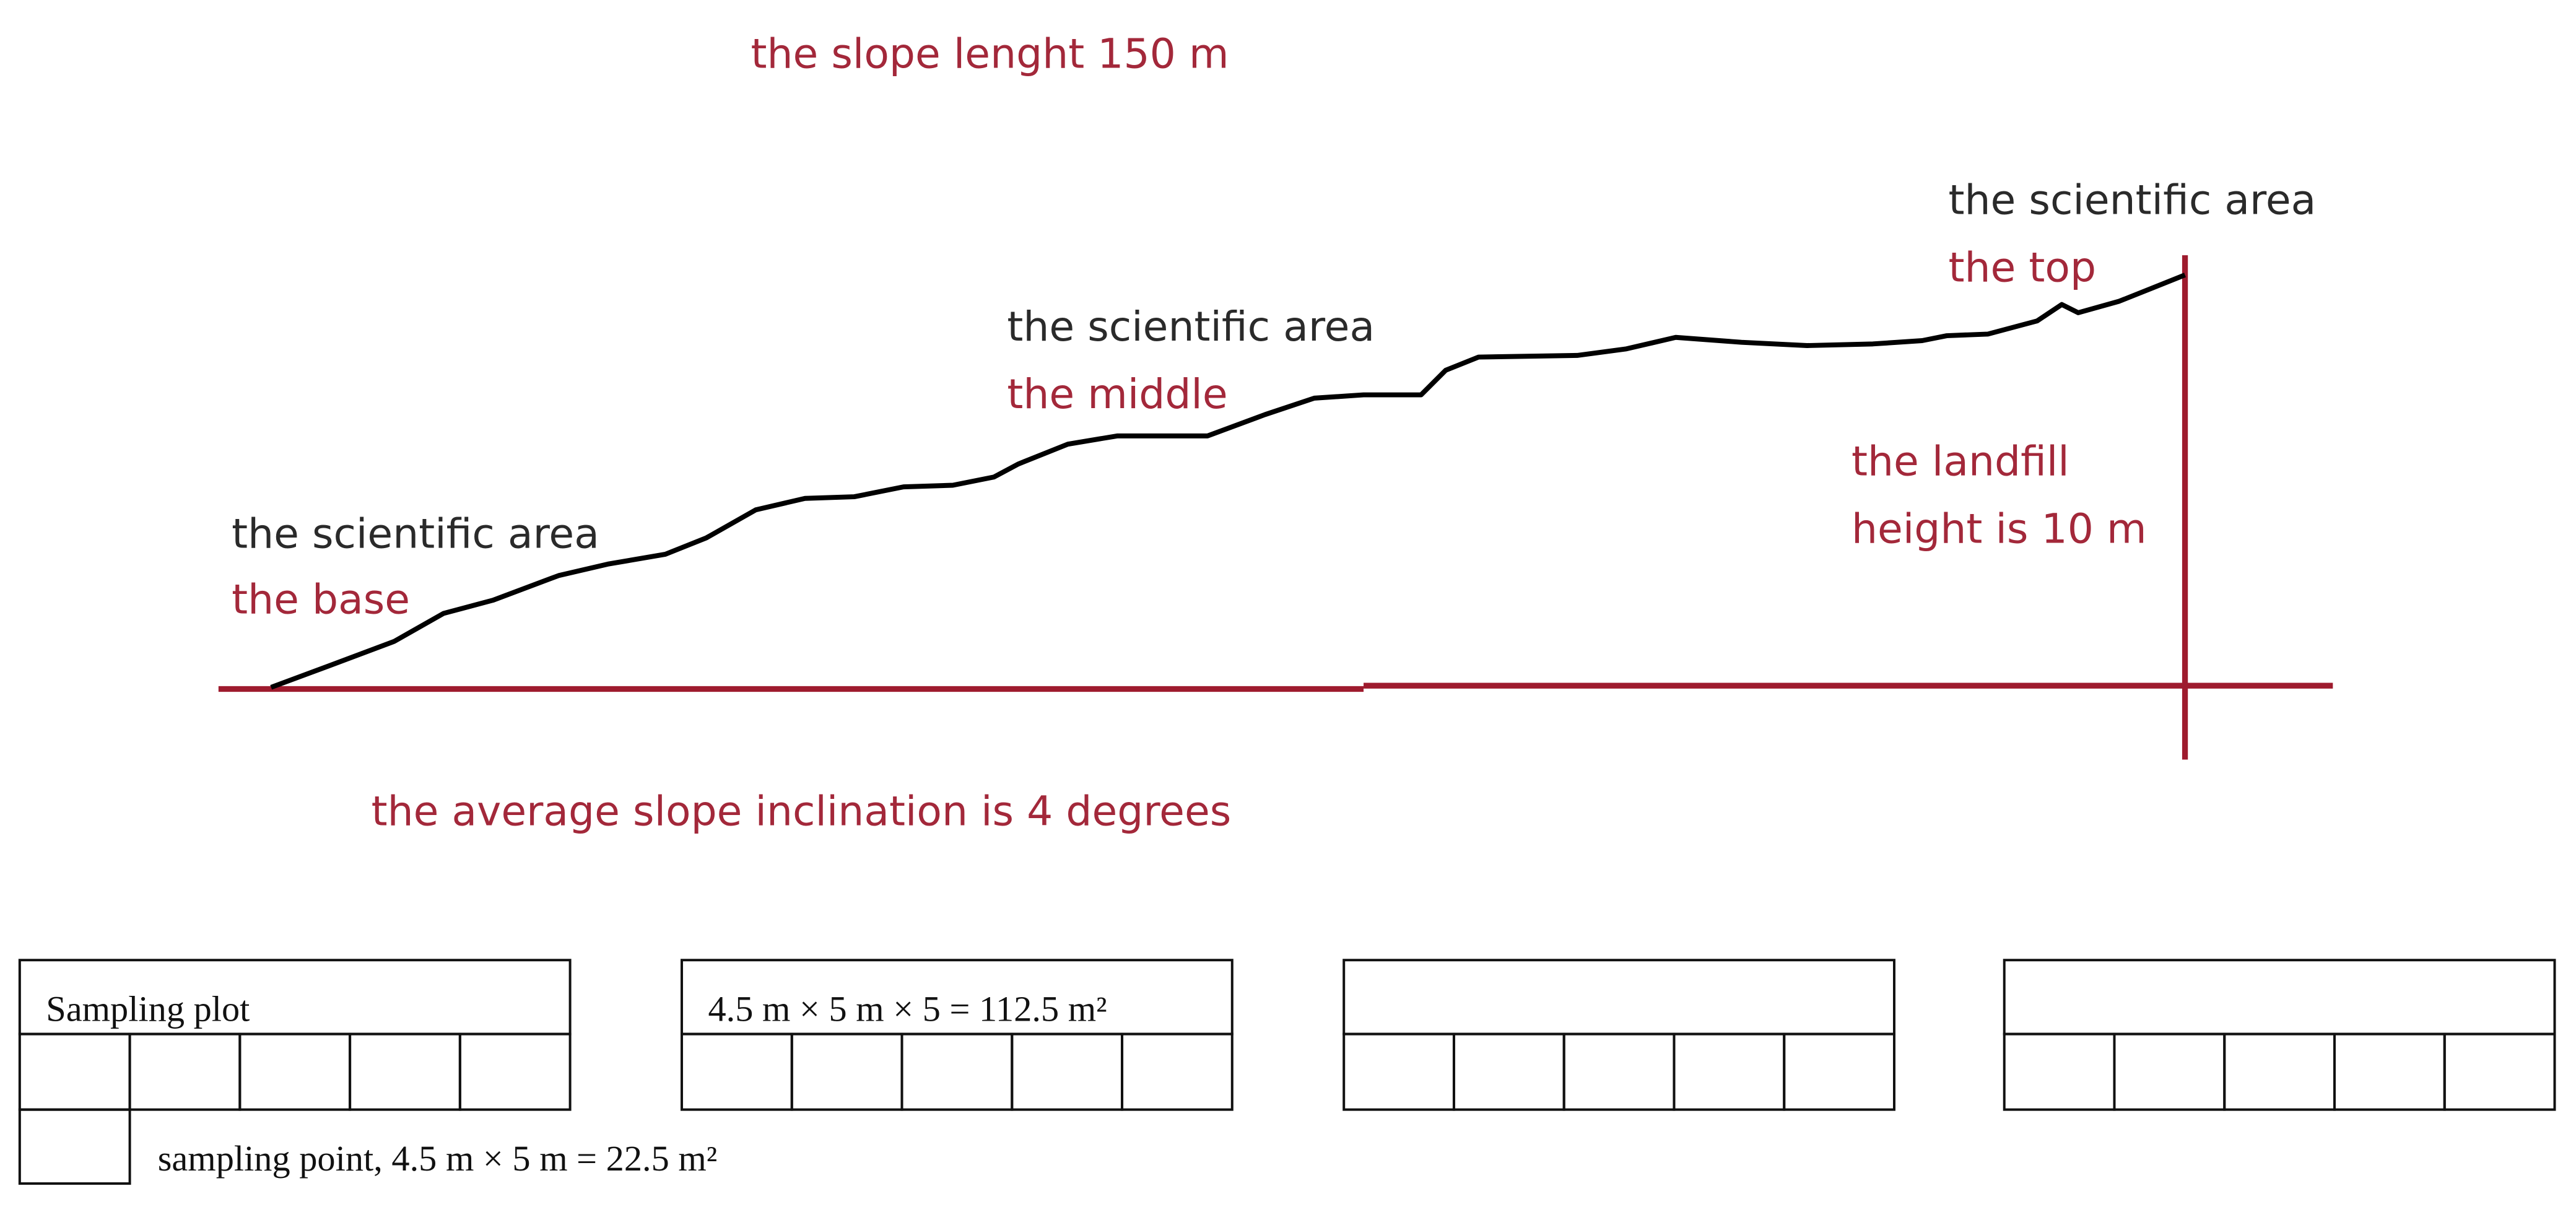  What do you see at coordinates (438, 1158) in the screenshot?
I see `point-label: sampling point, 4.5 m × 5 m = 22.5 m²` at bounding box center [438, 1158].